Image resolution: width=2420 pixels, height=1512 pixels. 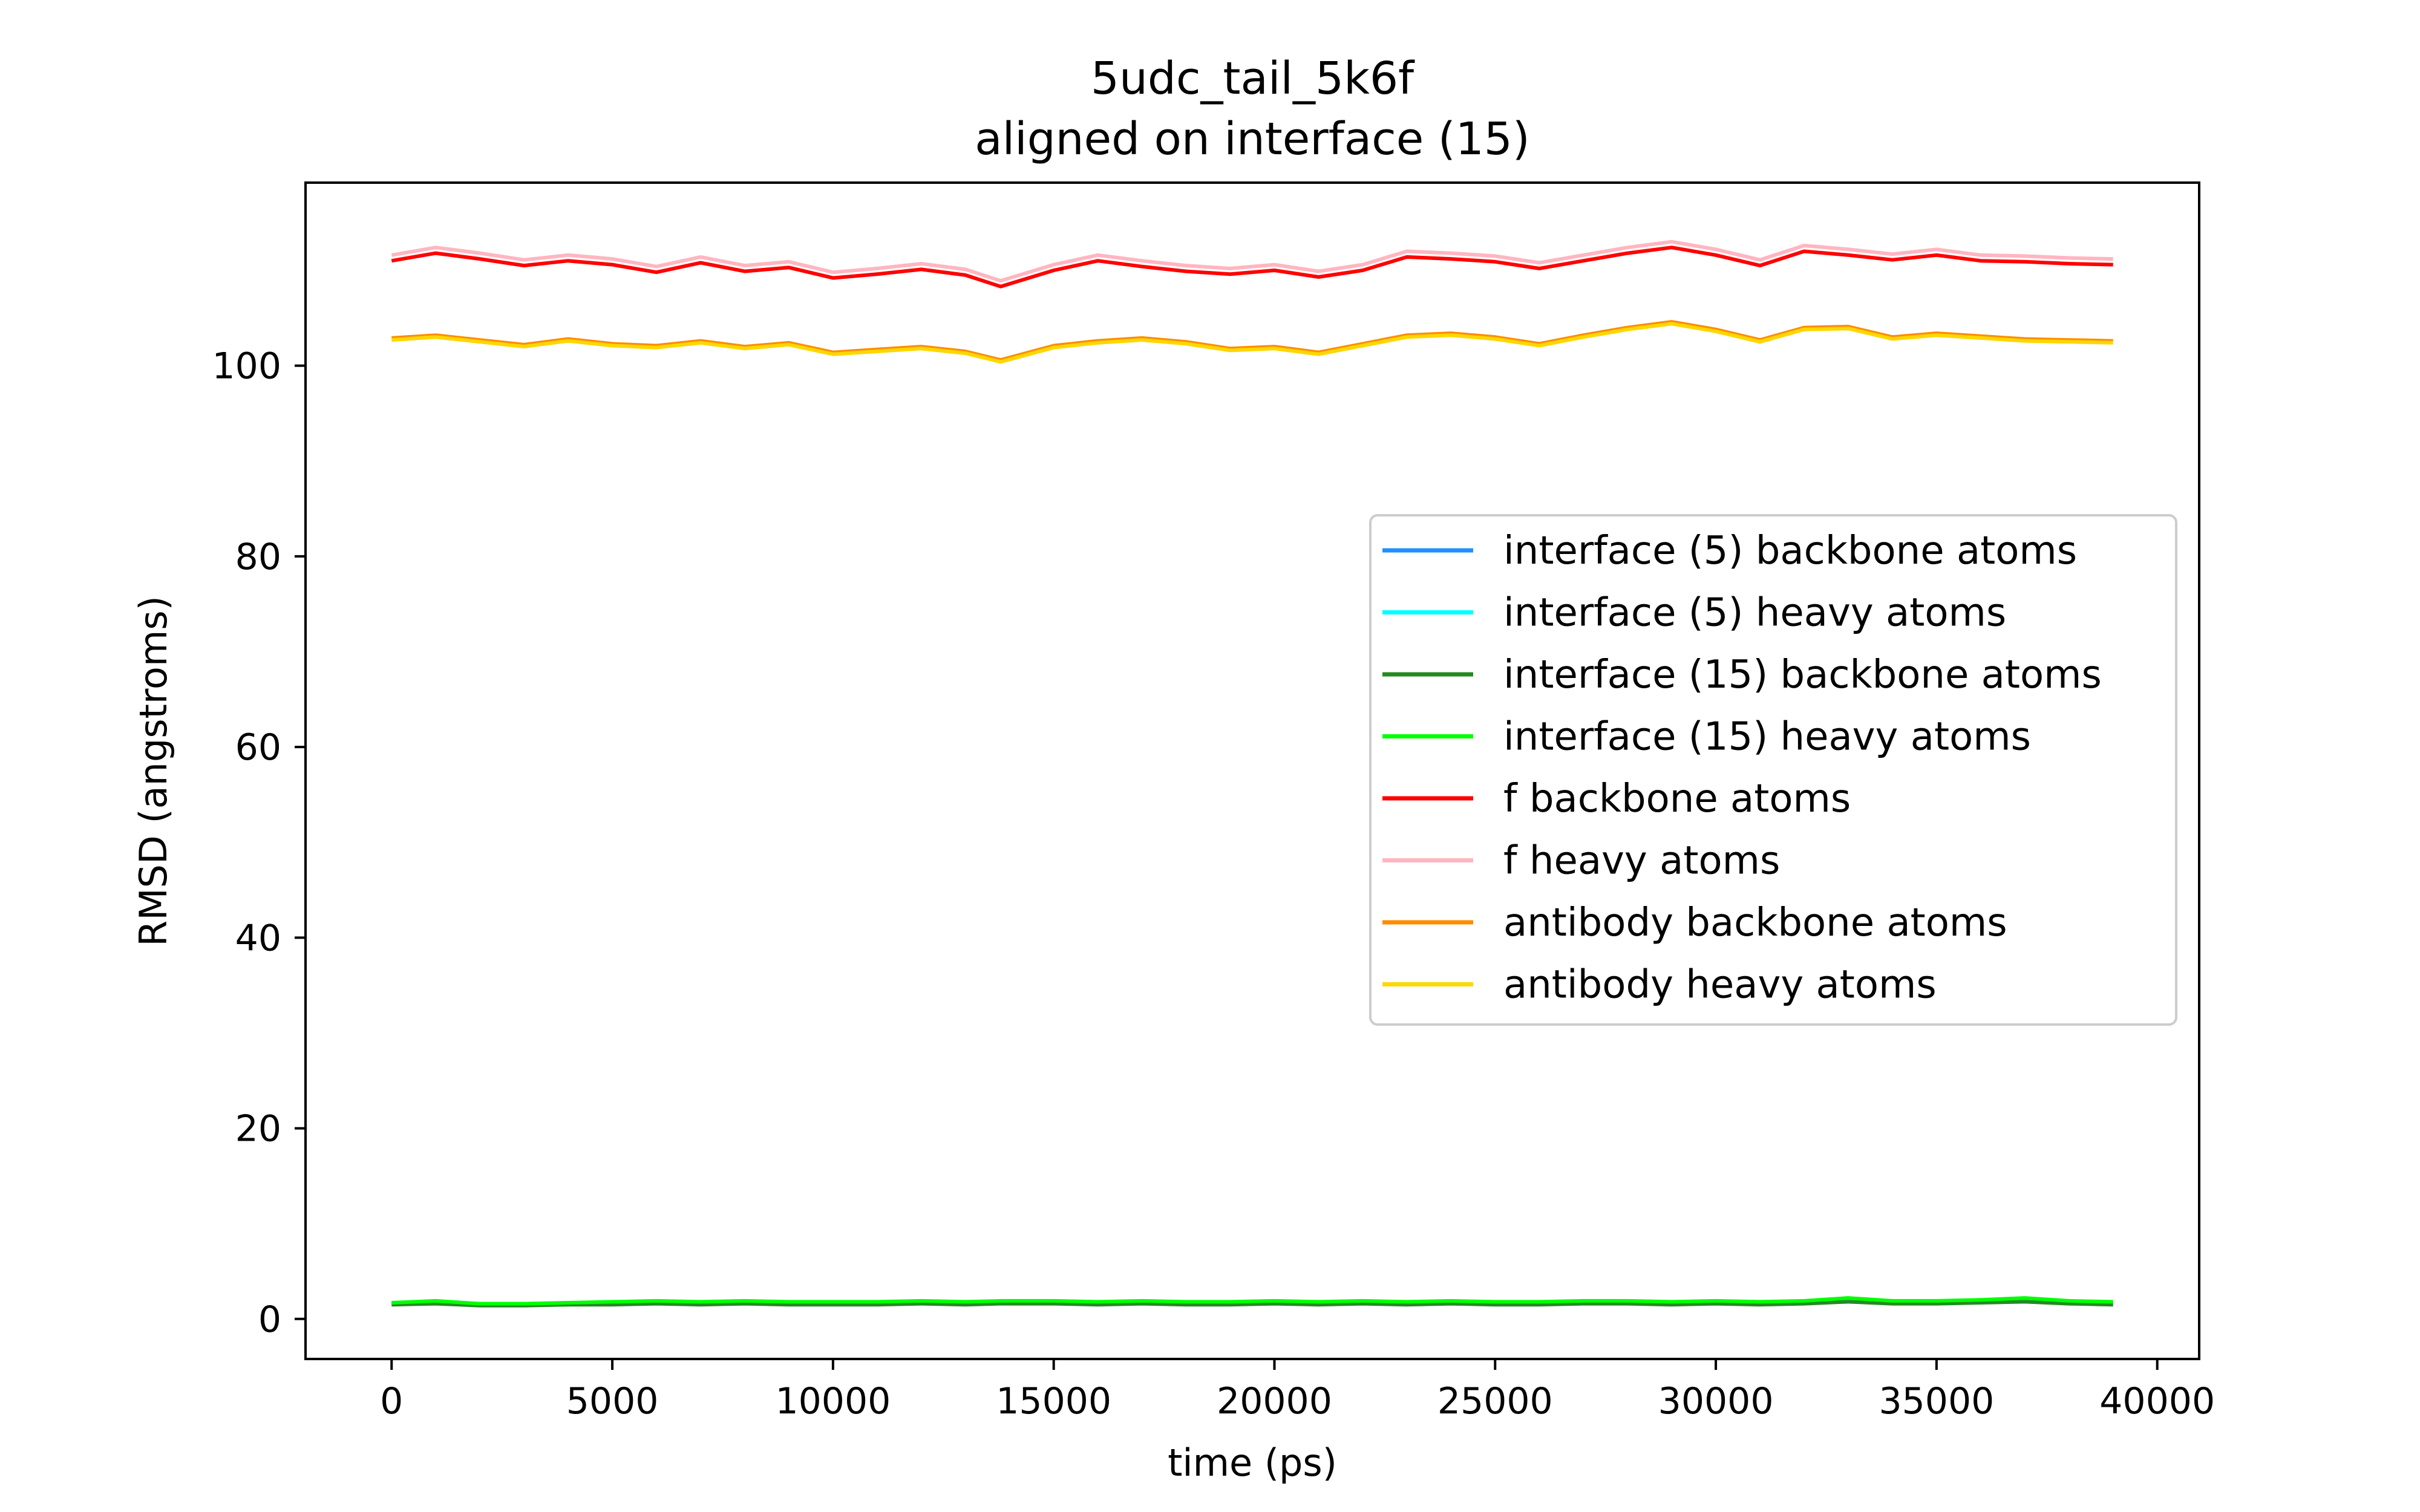 I want to click on x-tick-label: 0, so click(x=391, y=1401).